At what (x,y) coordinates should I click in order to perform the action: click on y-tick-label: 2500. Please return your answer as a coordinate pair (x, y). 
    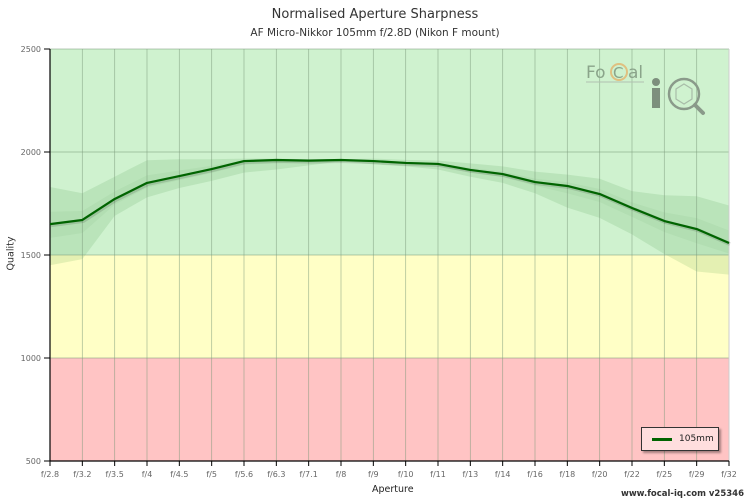
    Looking at the image, I should click on (31, 49).